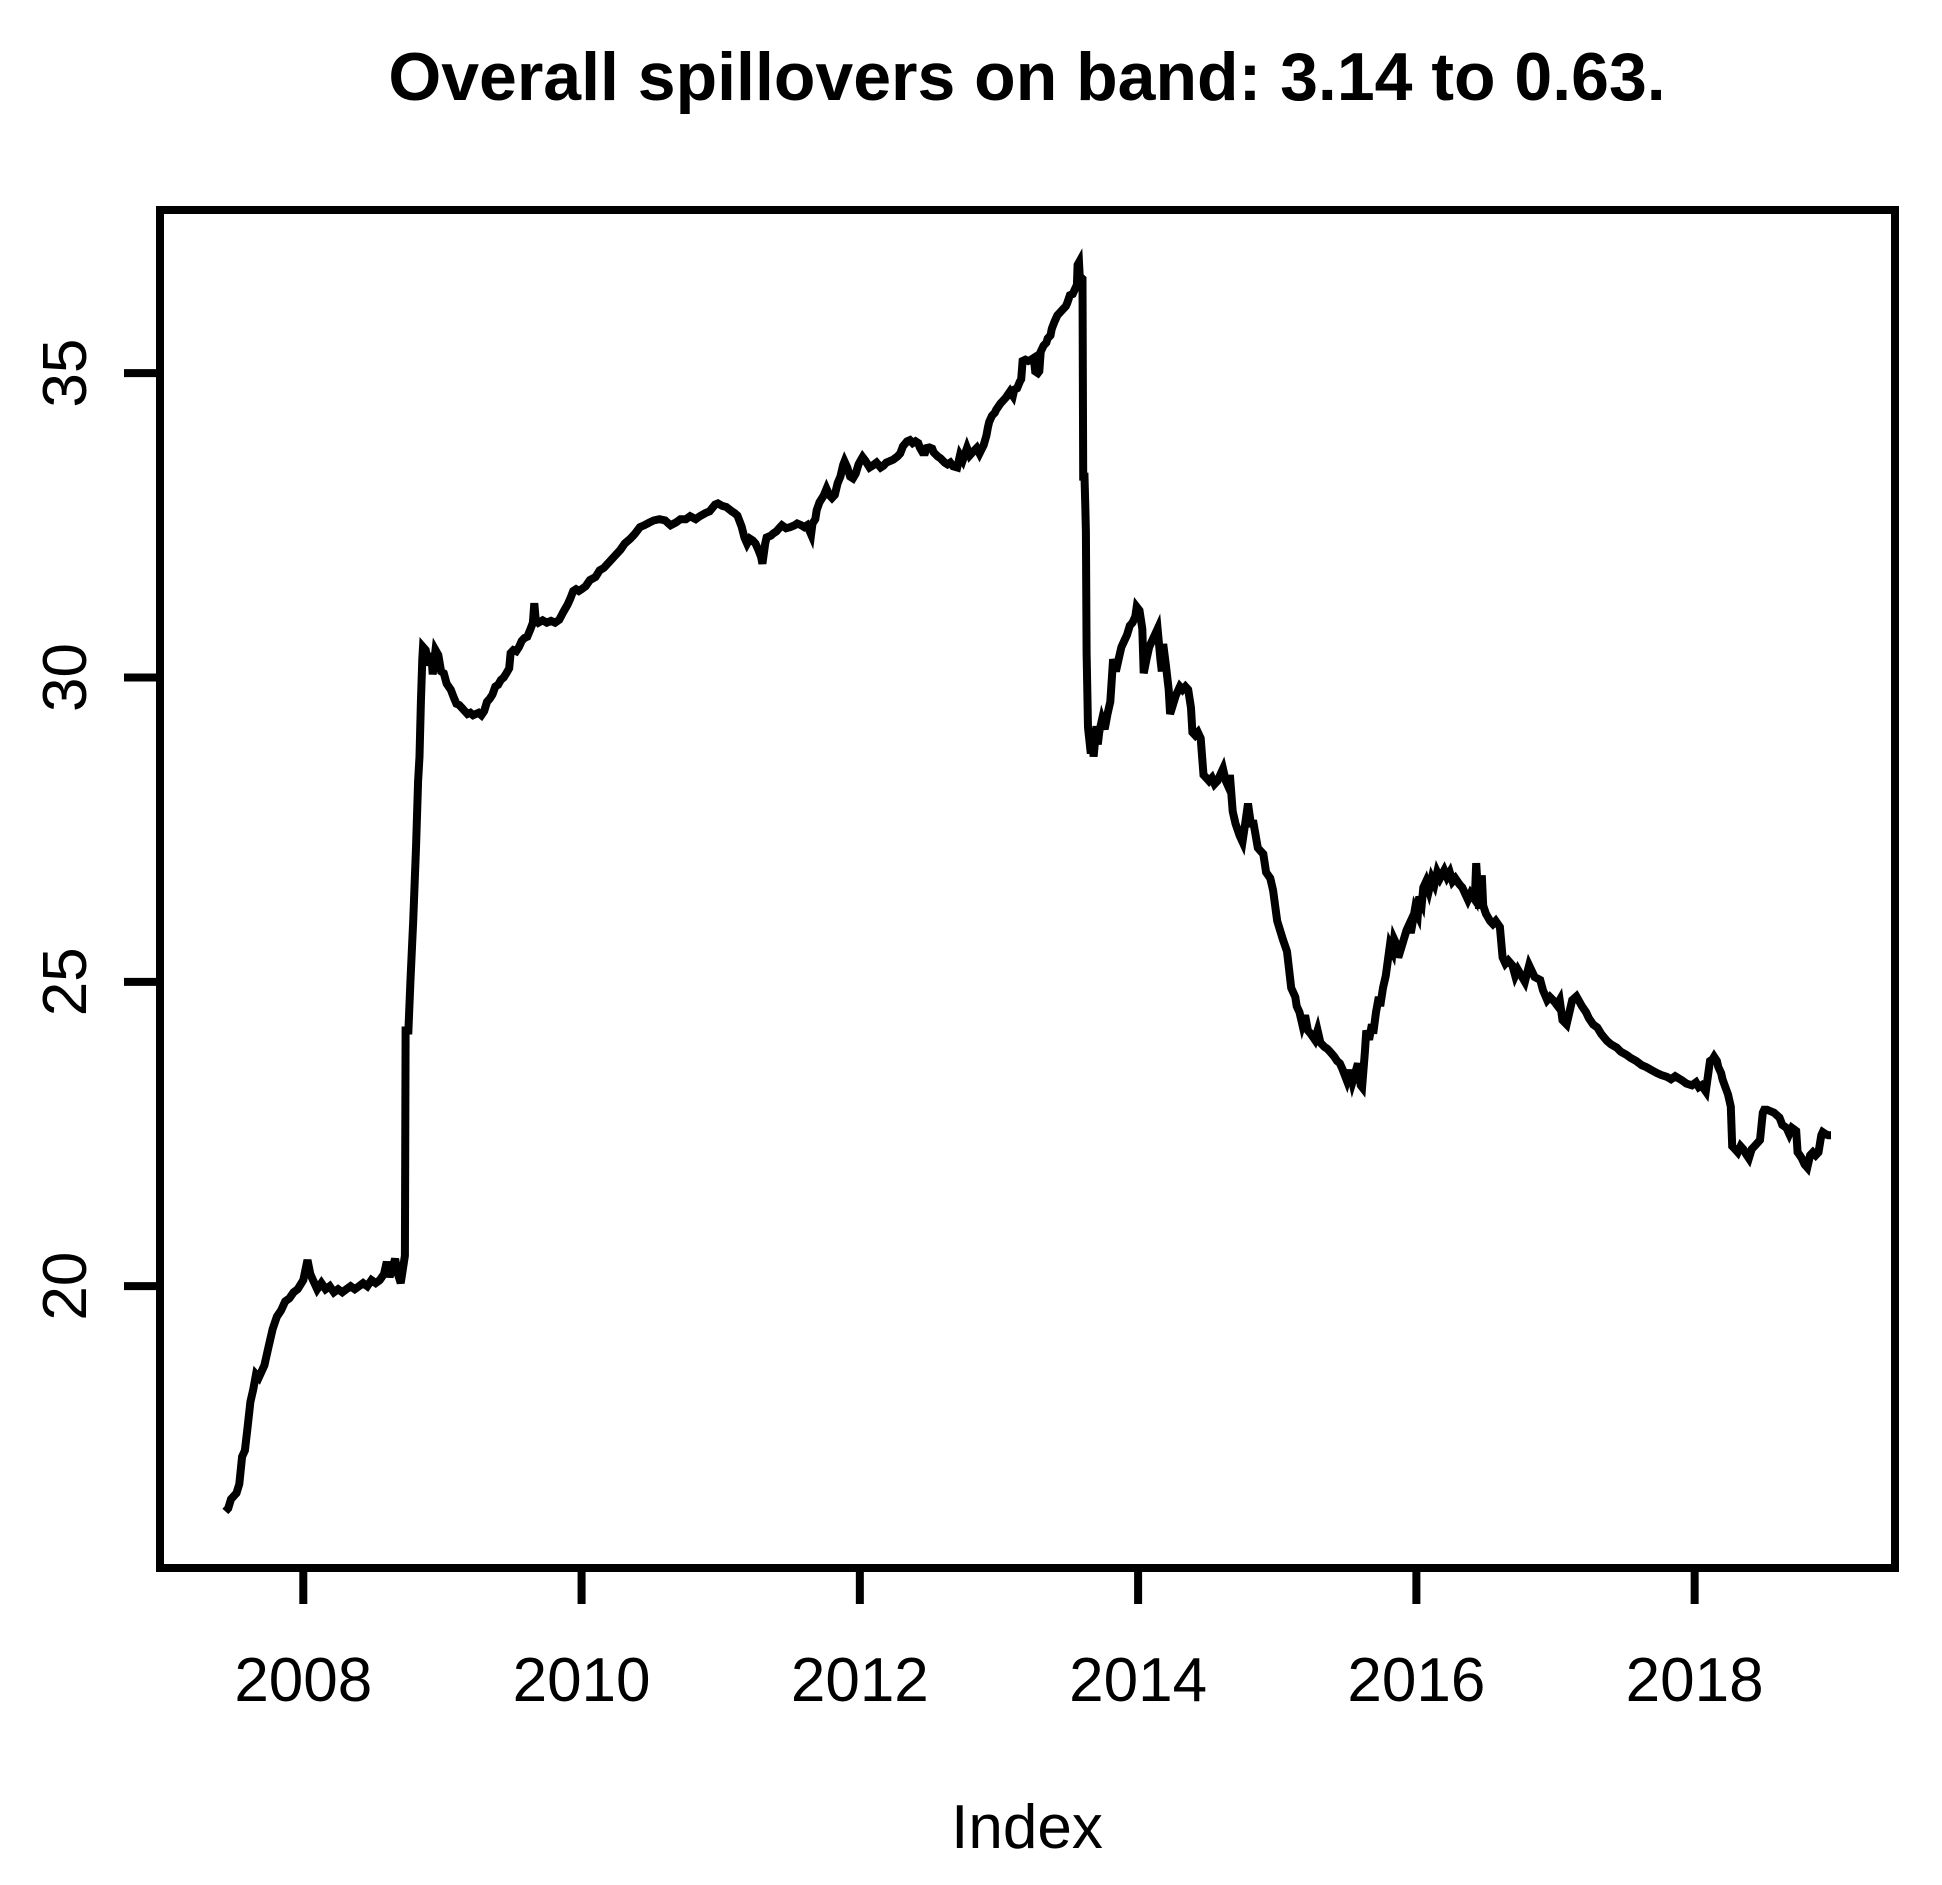  I want to click on y-axis: 20 25 30 35, so click(95, 830).